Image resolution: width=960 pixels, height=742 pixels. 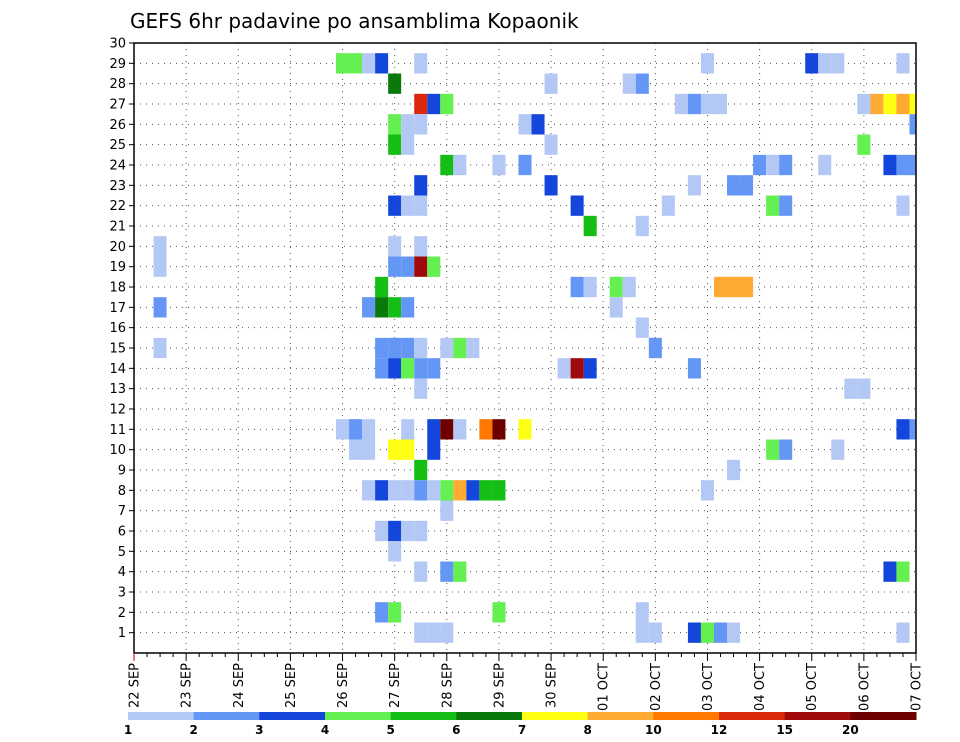 What do you see at coordinates (354, 21) in the screenshot?
I see `chart-title: GEFS 6hr padavine po ansamblima Kopaonik` at bounding box center [354, 21].